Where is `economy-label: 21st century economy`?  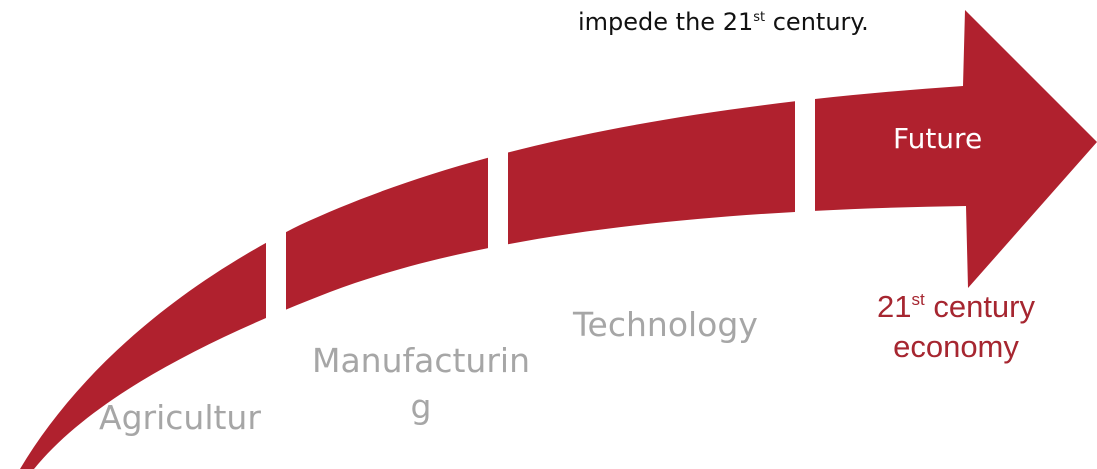
economy-label: 21st century economy is located at coordinates (956, 323).